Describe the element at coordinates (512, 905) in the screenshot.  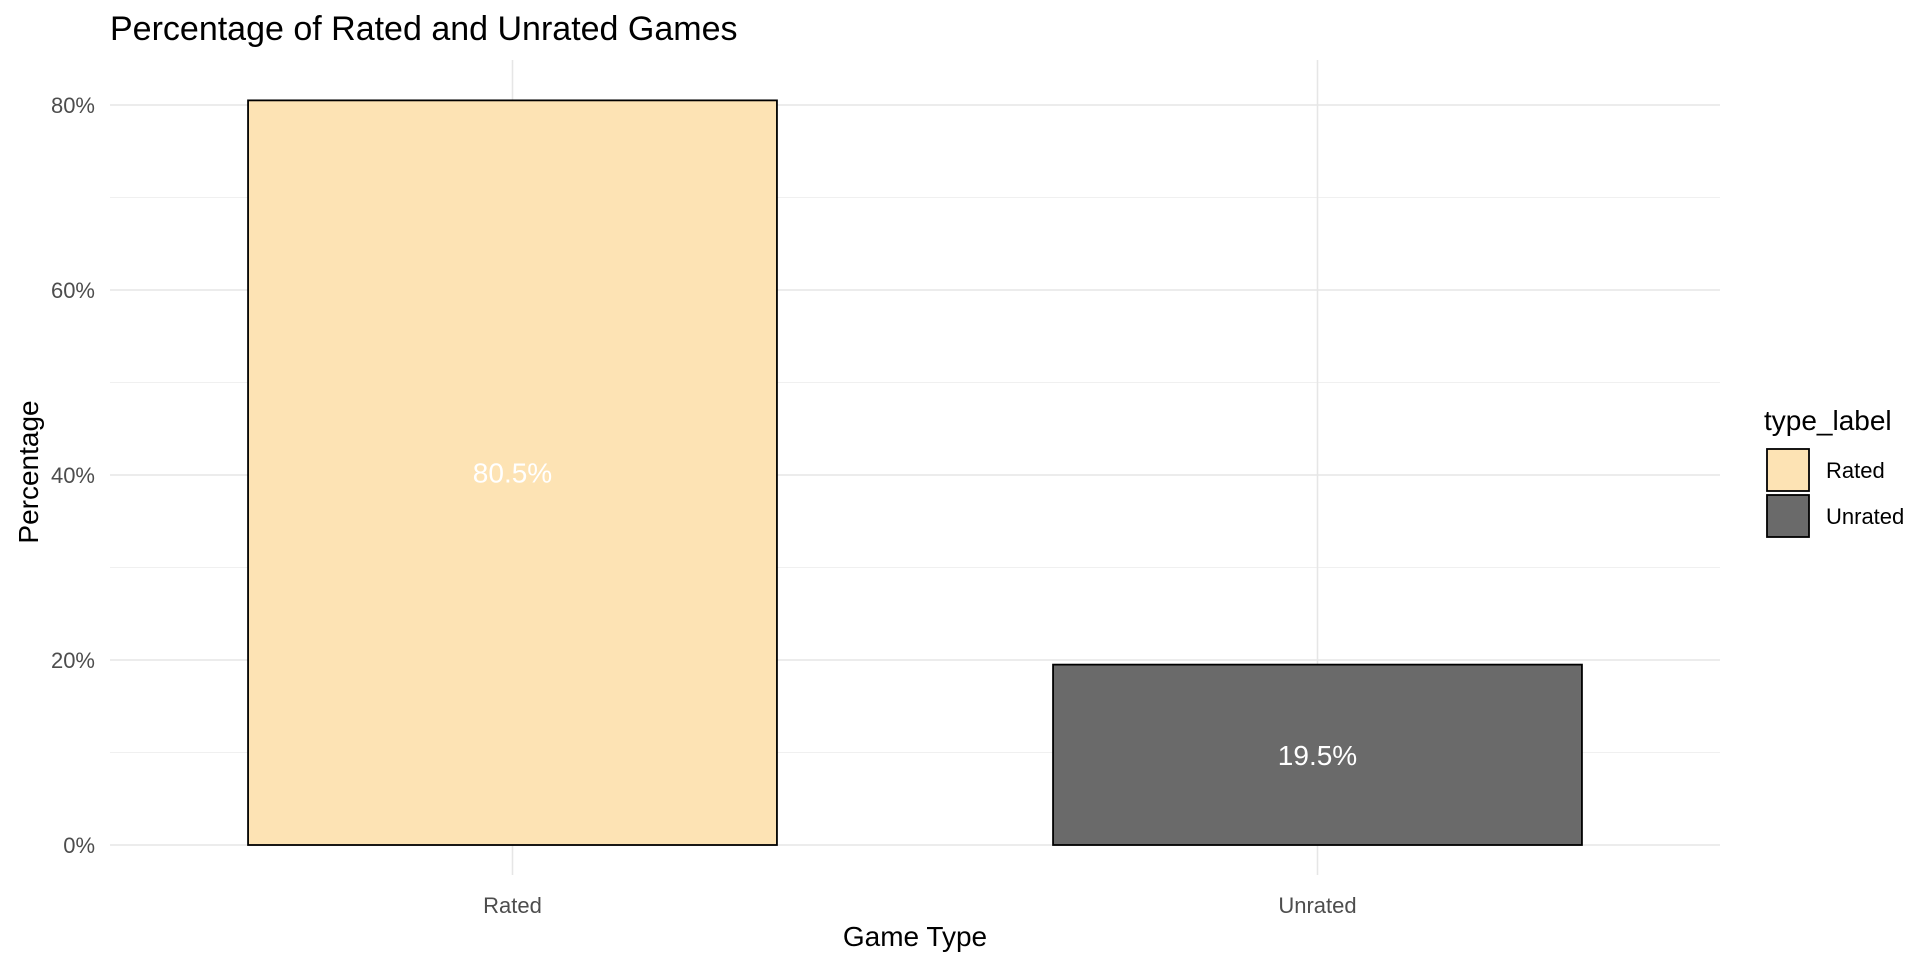
I see `x-tick-label: Rated` at that location.